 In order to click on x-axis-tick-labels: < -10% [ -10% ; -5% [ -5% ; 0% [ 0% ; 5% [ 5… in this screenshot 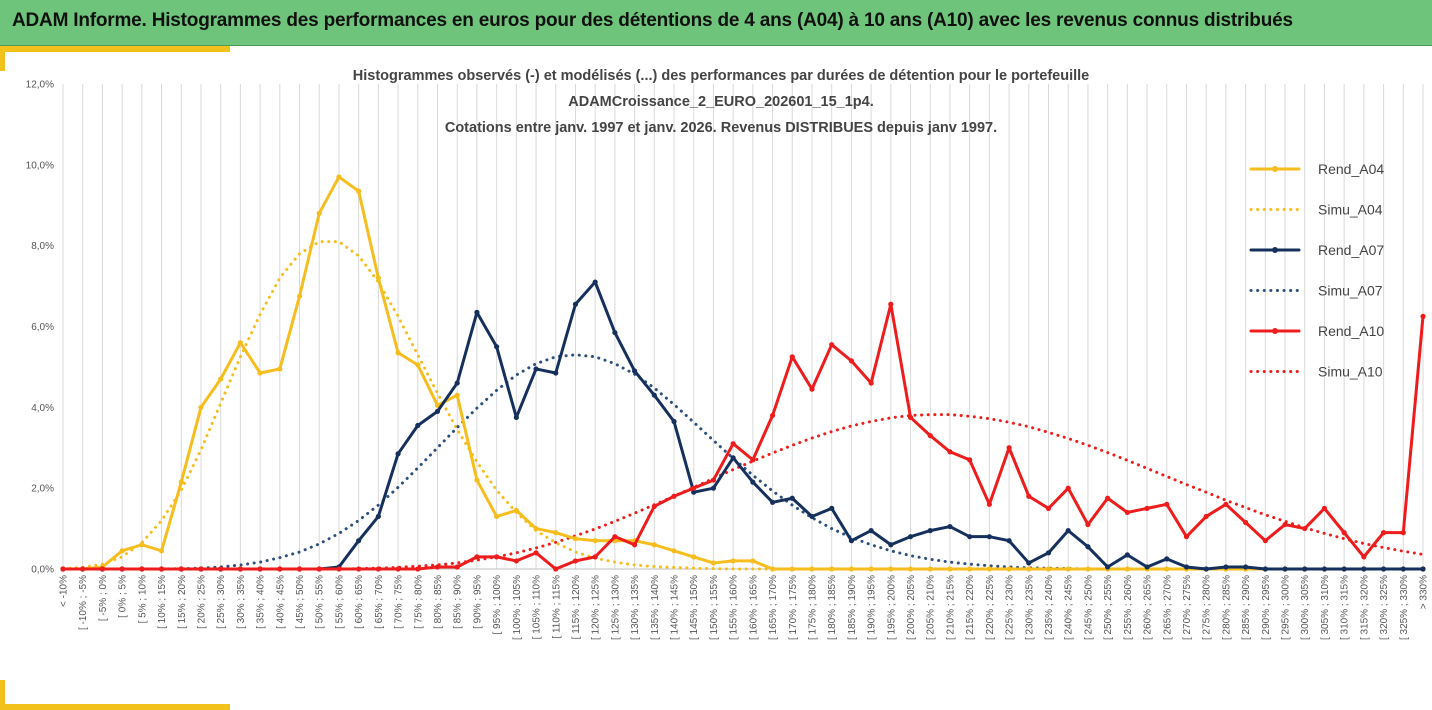, I will do `click(744, 607)`.